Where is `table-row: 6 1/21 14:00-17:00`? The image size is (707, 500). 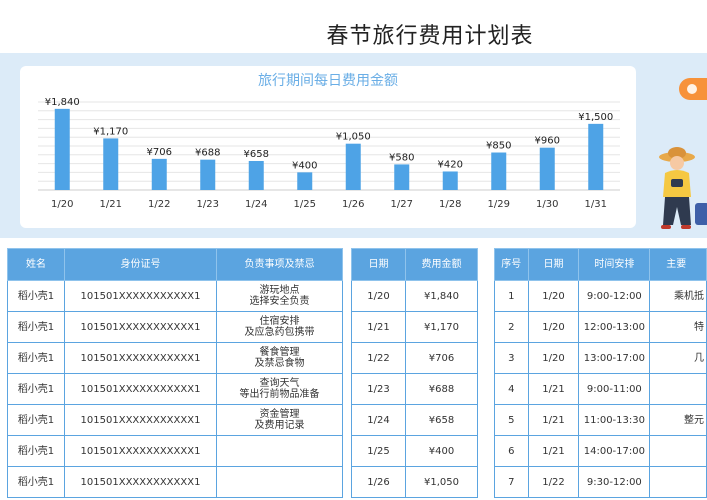
table-row: 6 1/21 14:00-17:00 is located at coordinates (600, 451).